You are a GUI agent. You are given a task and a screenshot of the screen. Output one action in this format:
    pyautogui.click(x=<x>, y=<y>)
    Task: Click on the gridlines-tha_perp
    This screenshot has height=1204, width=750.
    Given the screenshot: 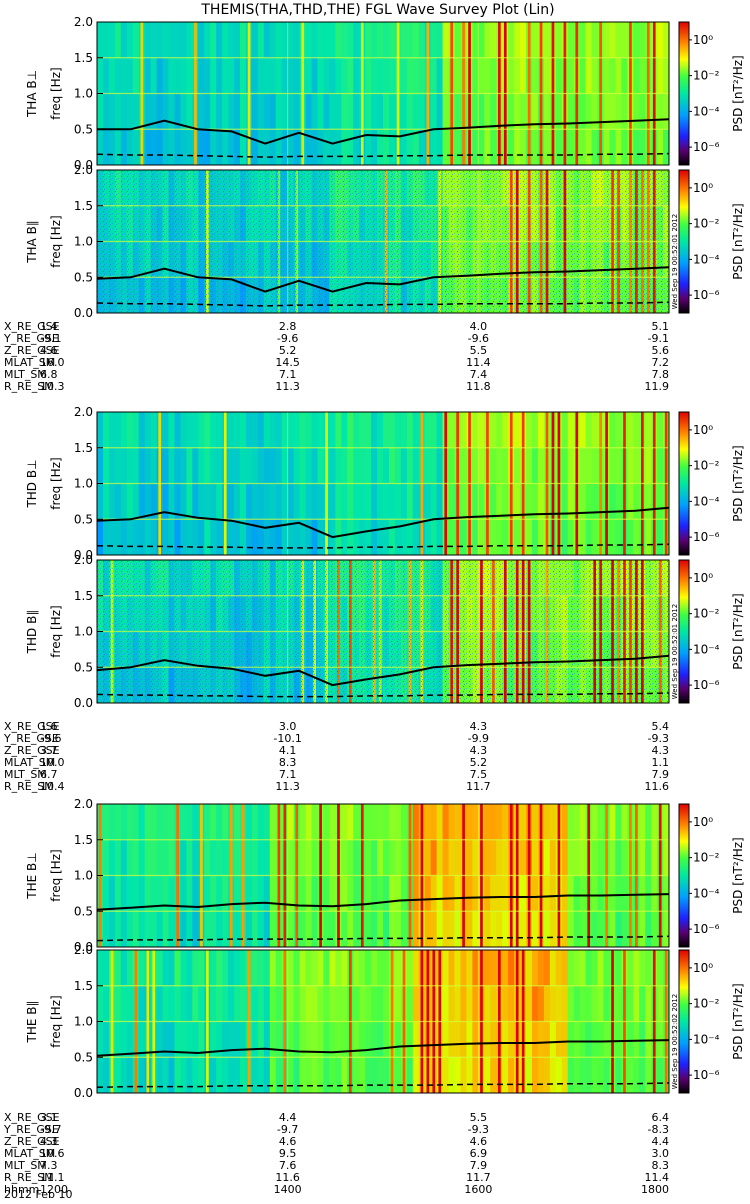 What is the action you would take?
    pyautogui.click(x=383, y=93)
    